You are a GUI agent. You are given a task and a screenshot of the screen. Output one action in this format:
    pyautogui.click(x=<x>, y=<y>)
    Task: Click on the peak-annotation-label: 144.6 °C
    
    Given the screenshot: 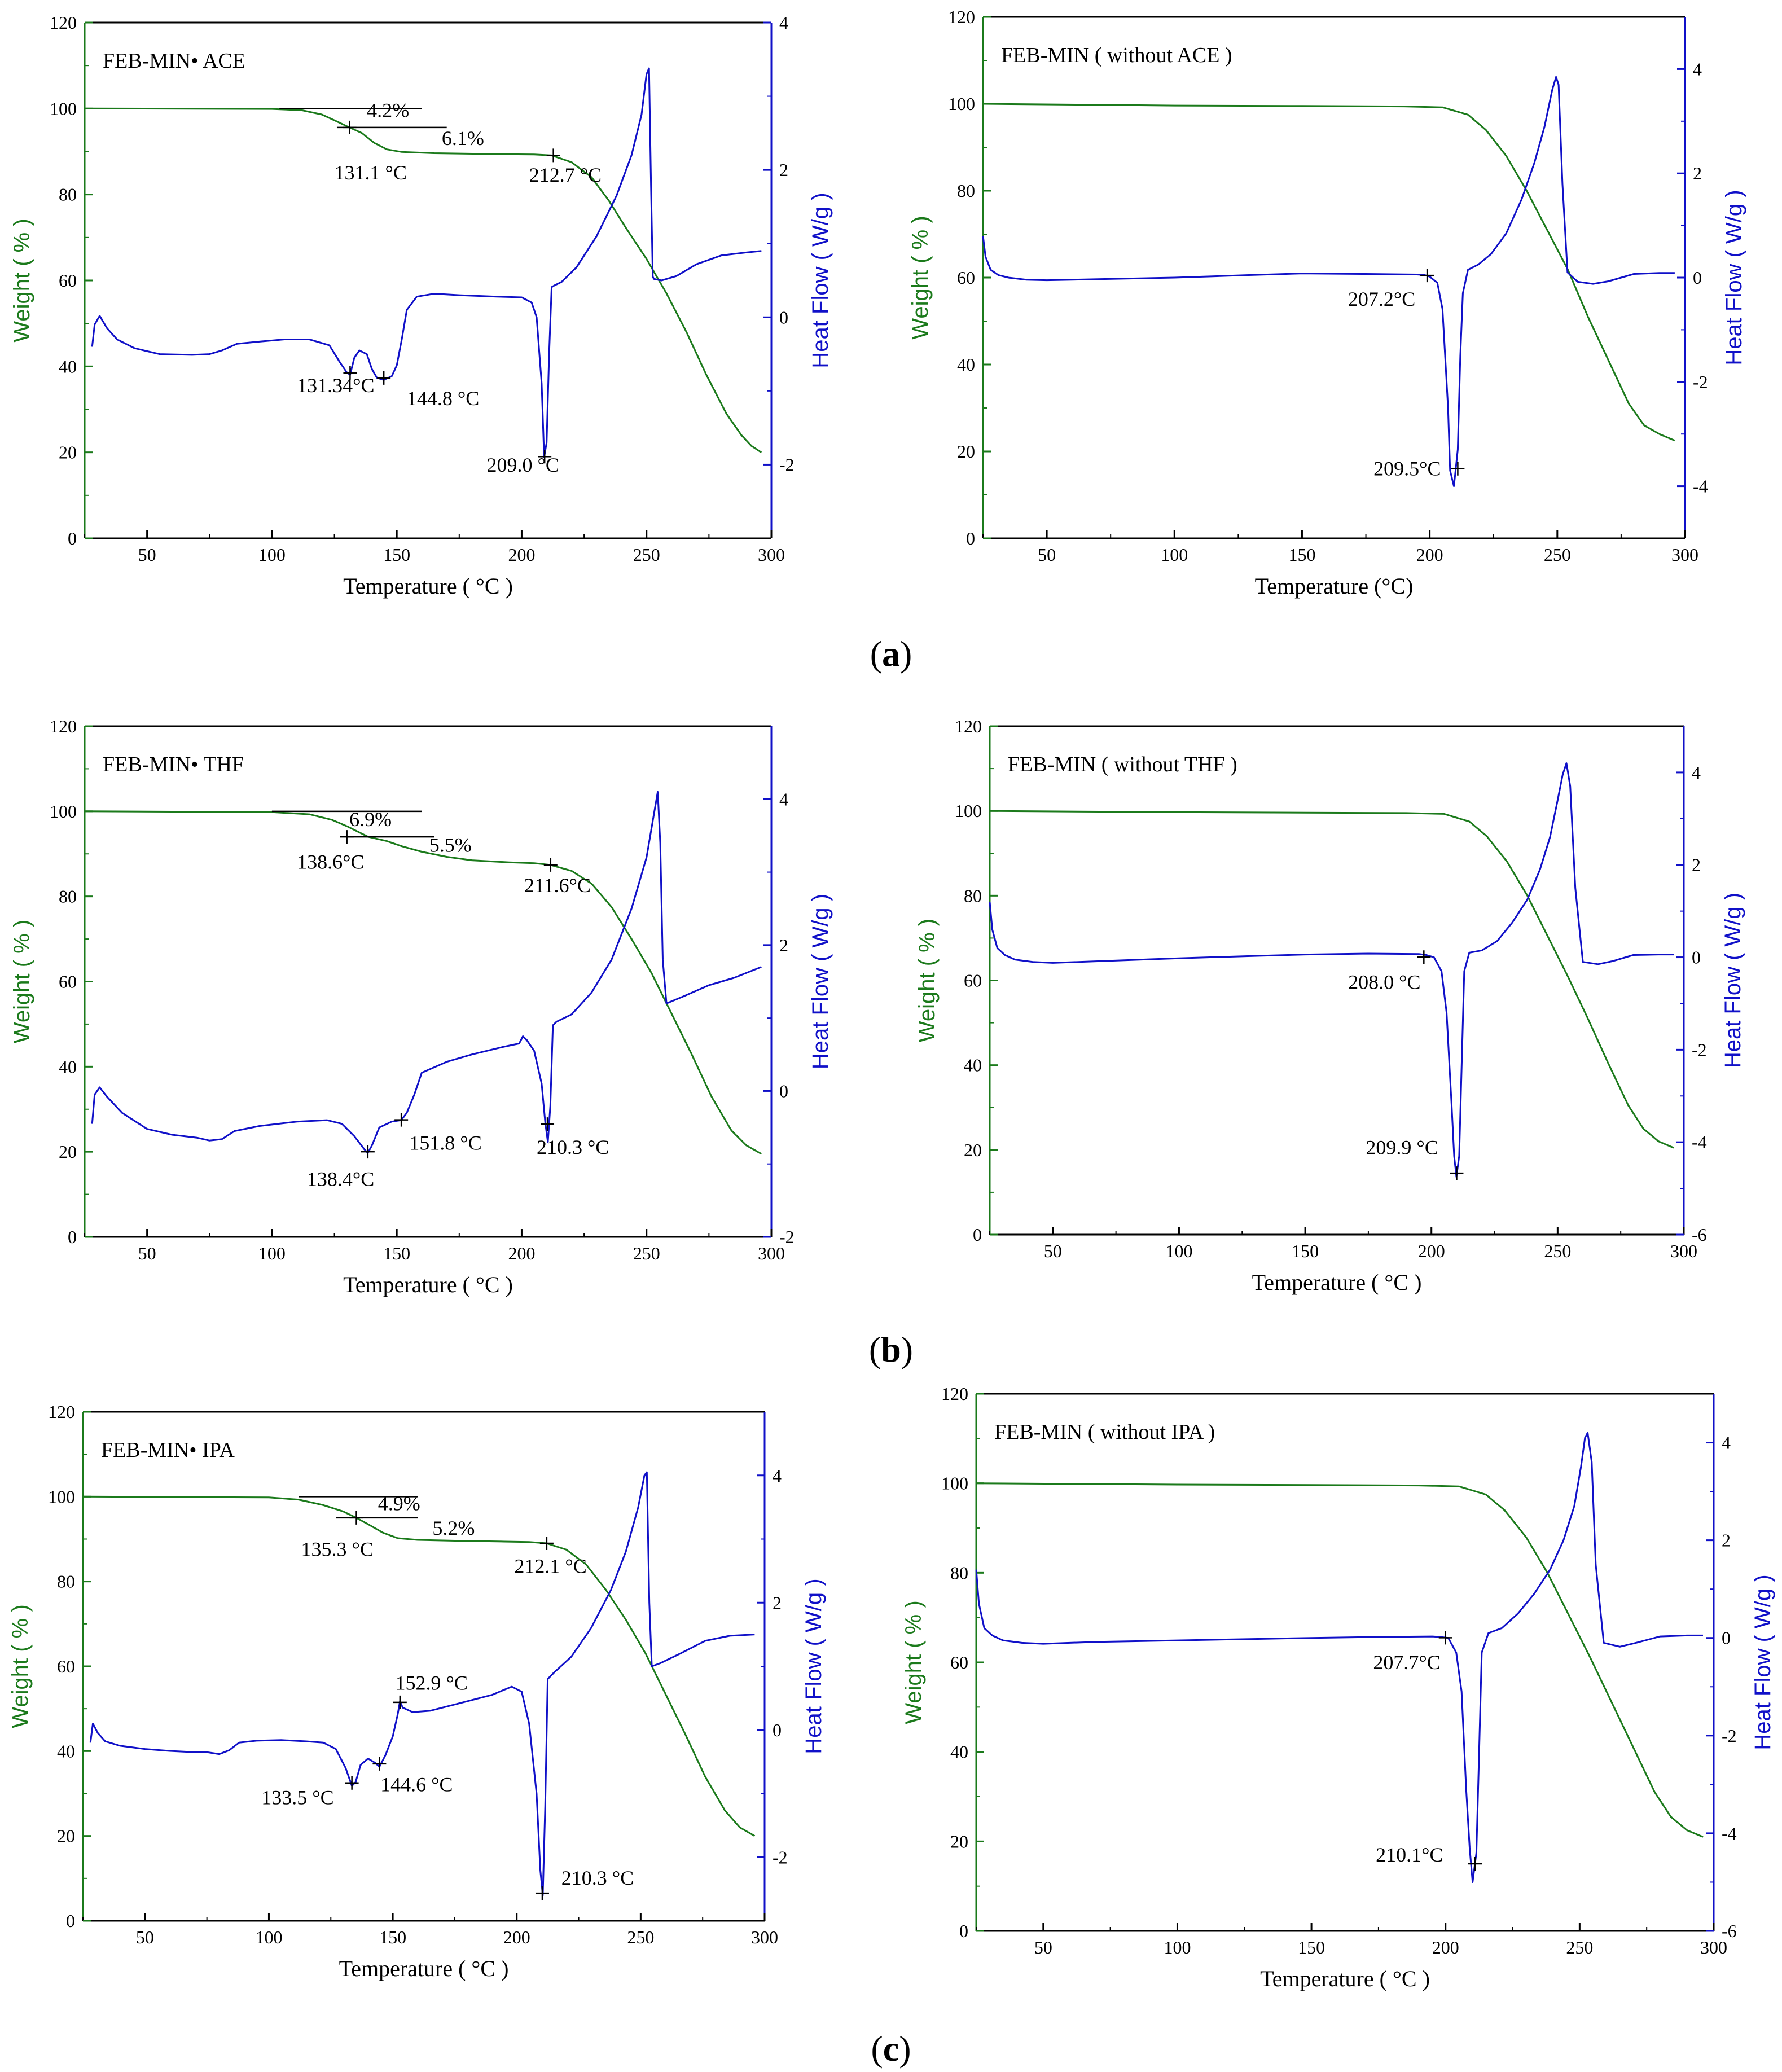 What is the action you would take?
    pyautogui.click(x=416, y=1785)
    